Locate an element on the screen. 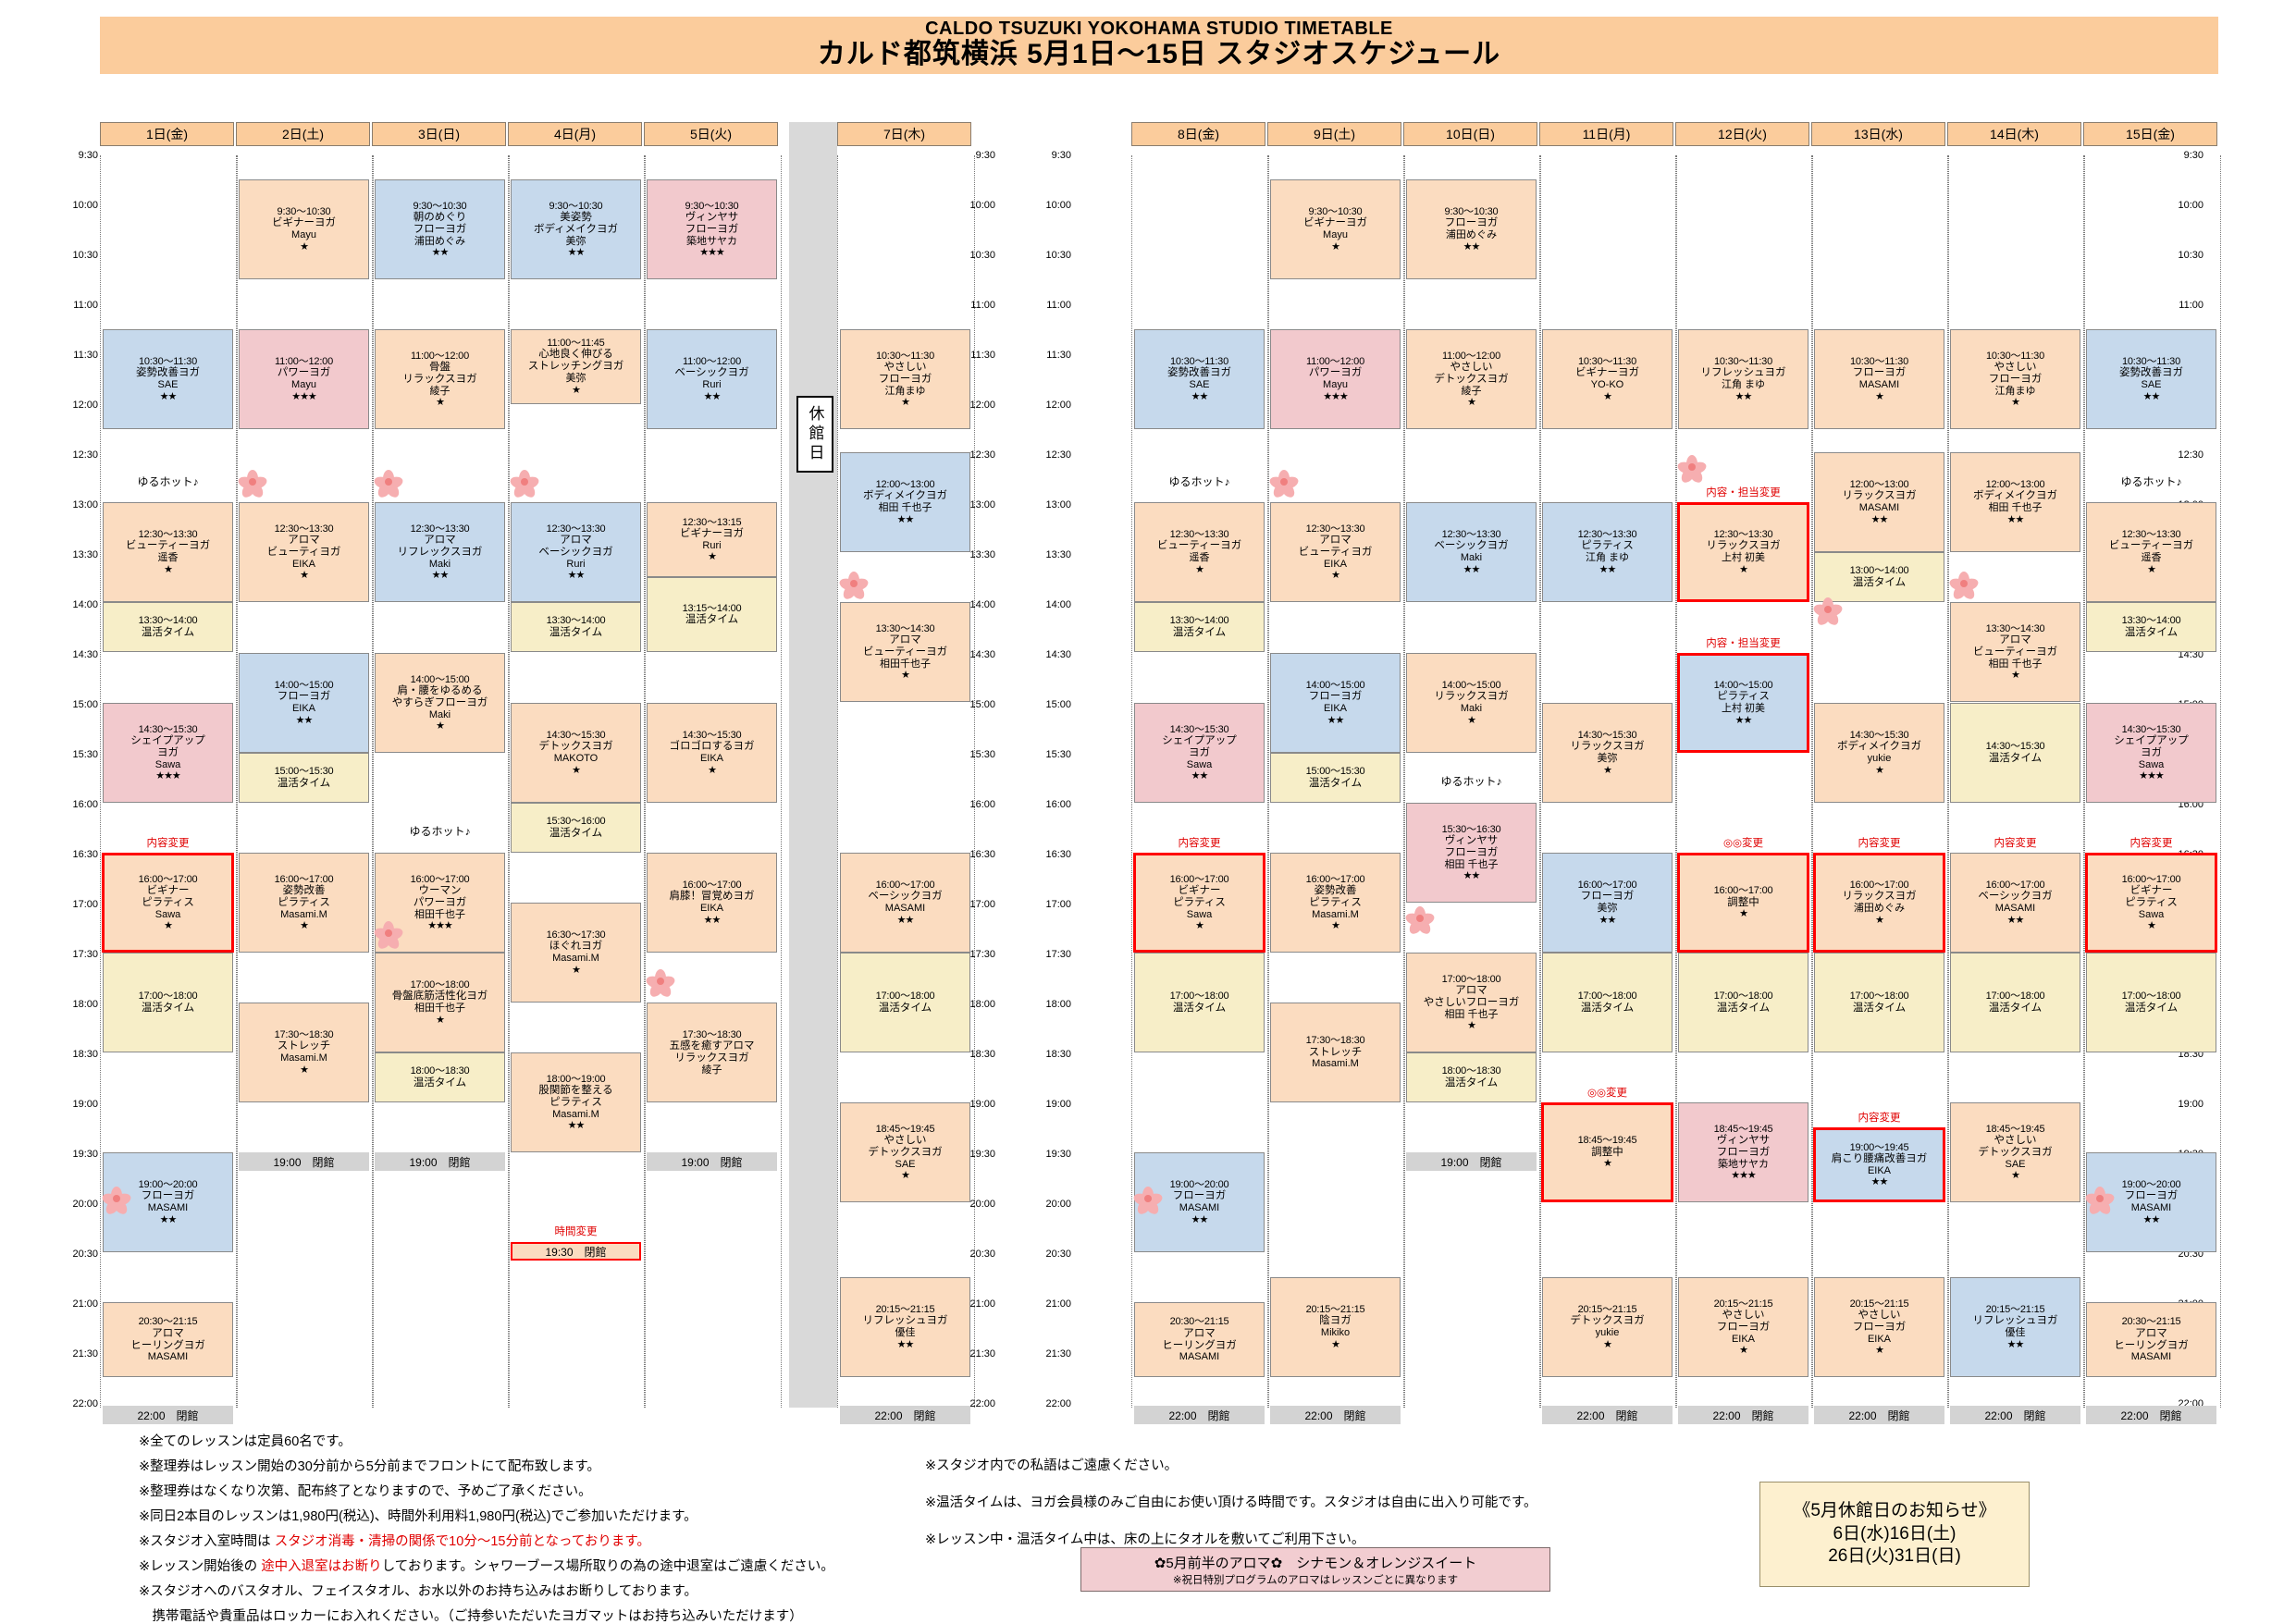 This screenshot has width=2296, height=1624. lesson-block: 10:30〜11:30 ビギナーヨガ YO-KO ★ is located at coordinates (1607, 379).